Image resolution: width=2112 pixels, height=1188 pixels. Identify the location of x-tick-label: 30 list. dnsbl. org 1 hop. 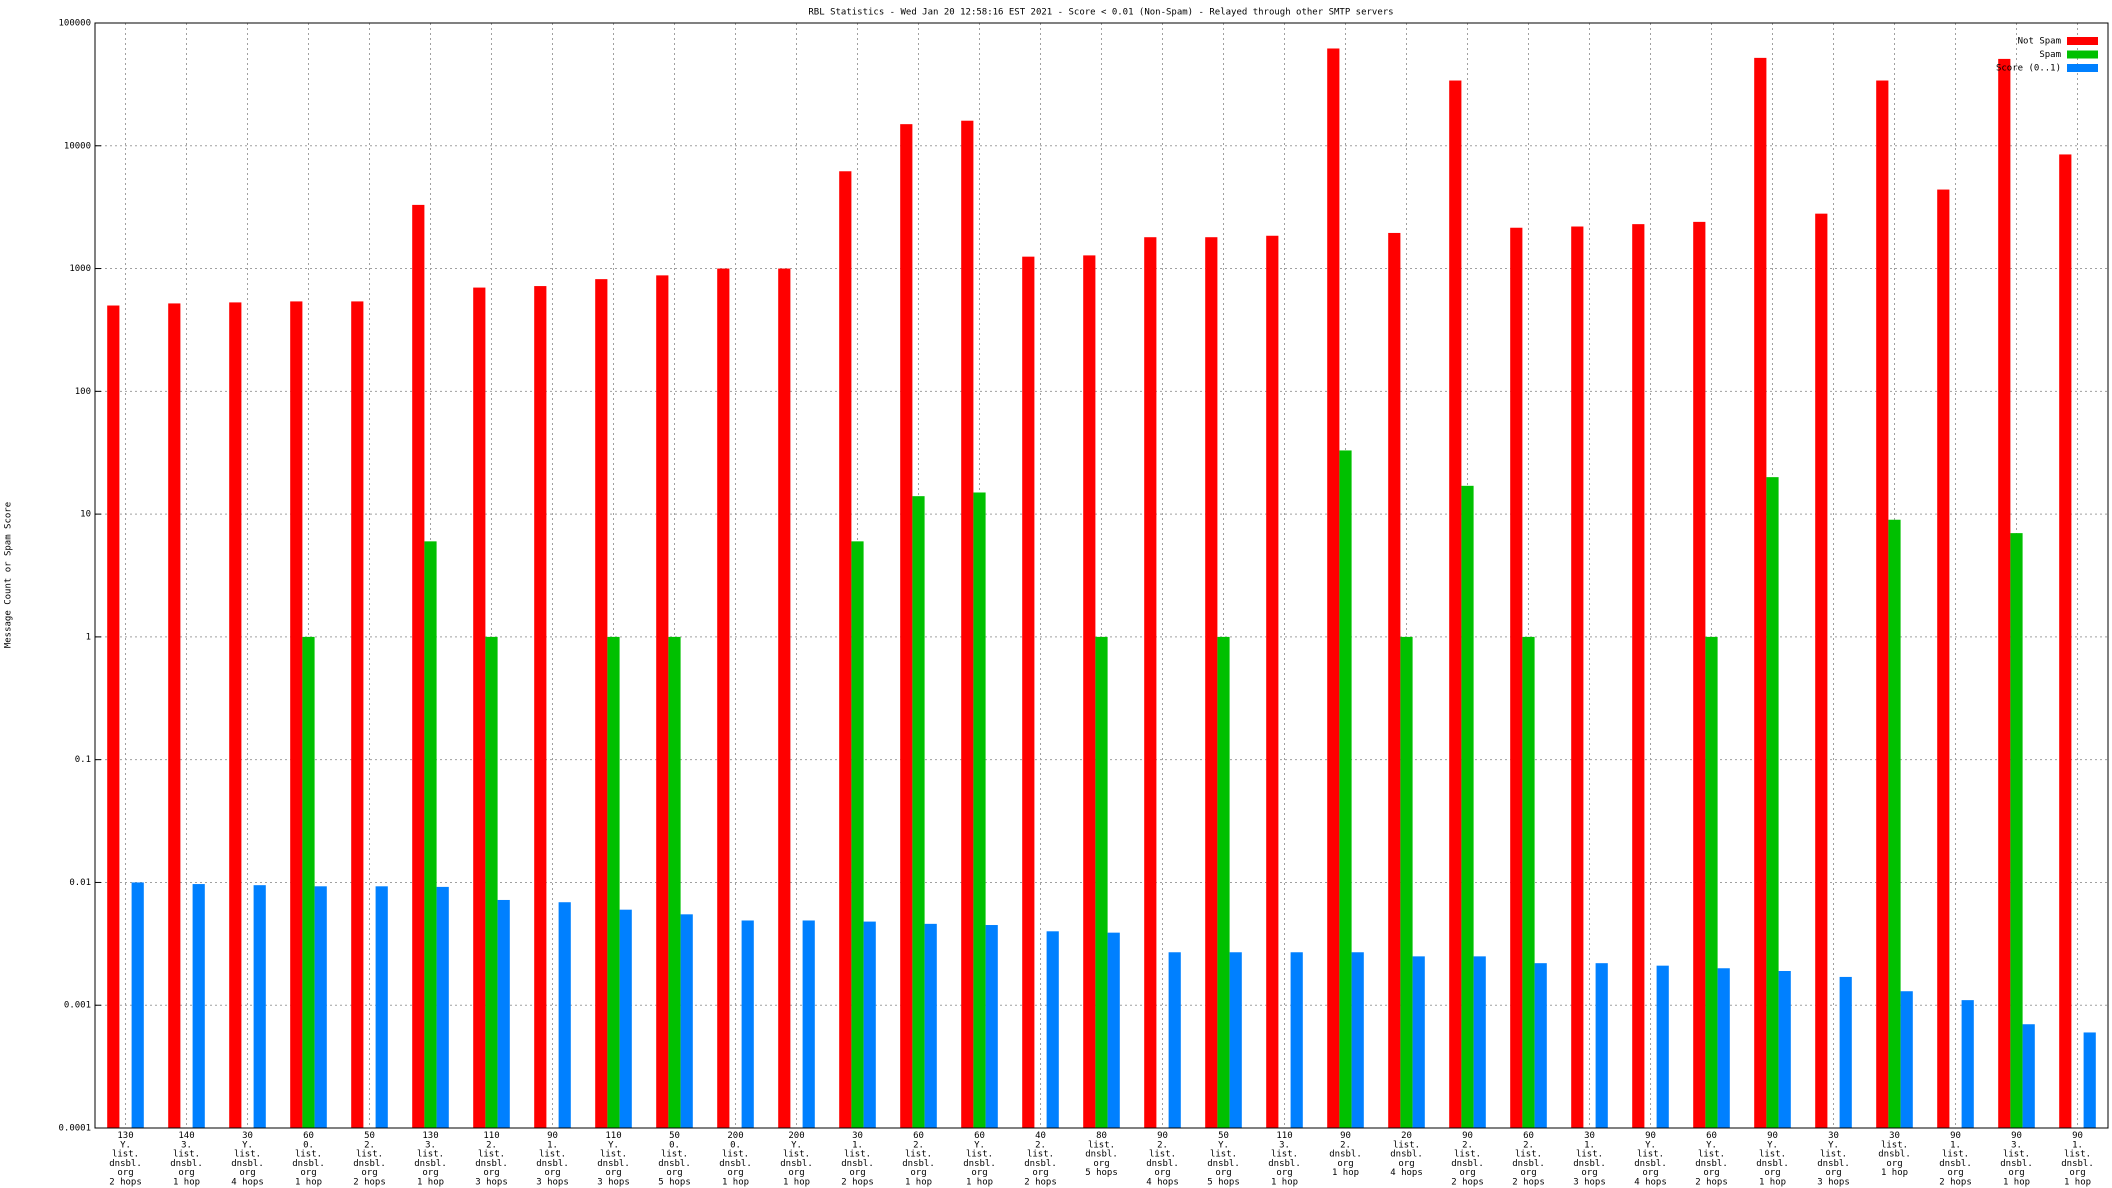
(1894, 1154).